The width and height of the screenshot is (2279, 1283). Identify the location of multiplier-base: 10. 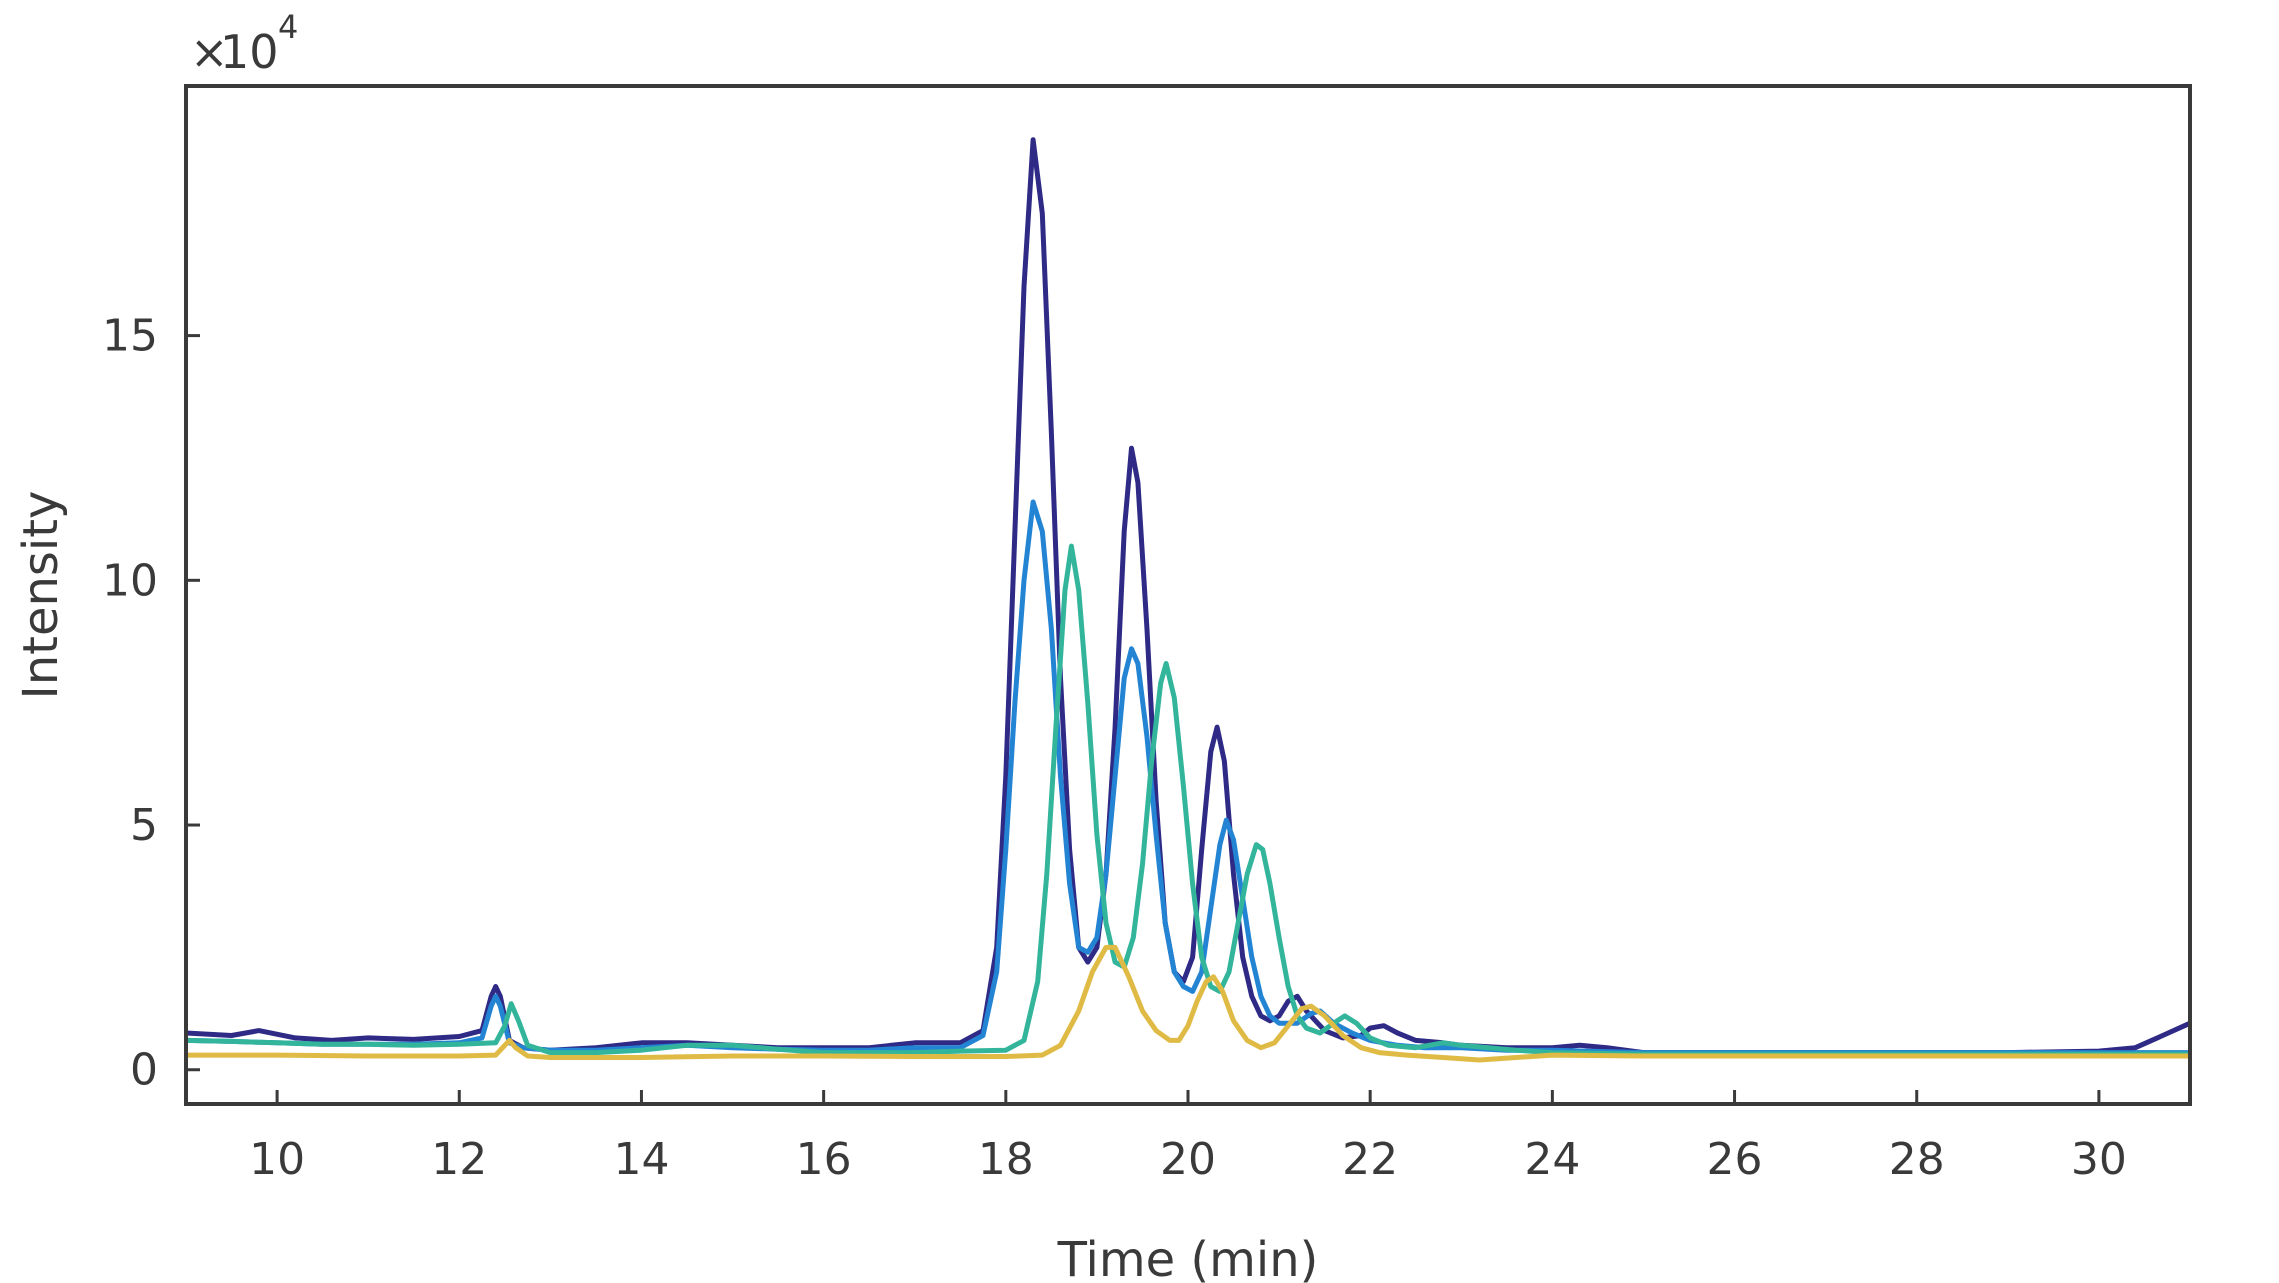
(249, 52).